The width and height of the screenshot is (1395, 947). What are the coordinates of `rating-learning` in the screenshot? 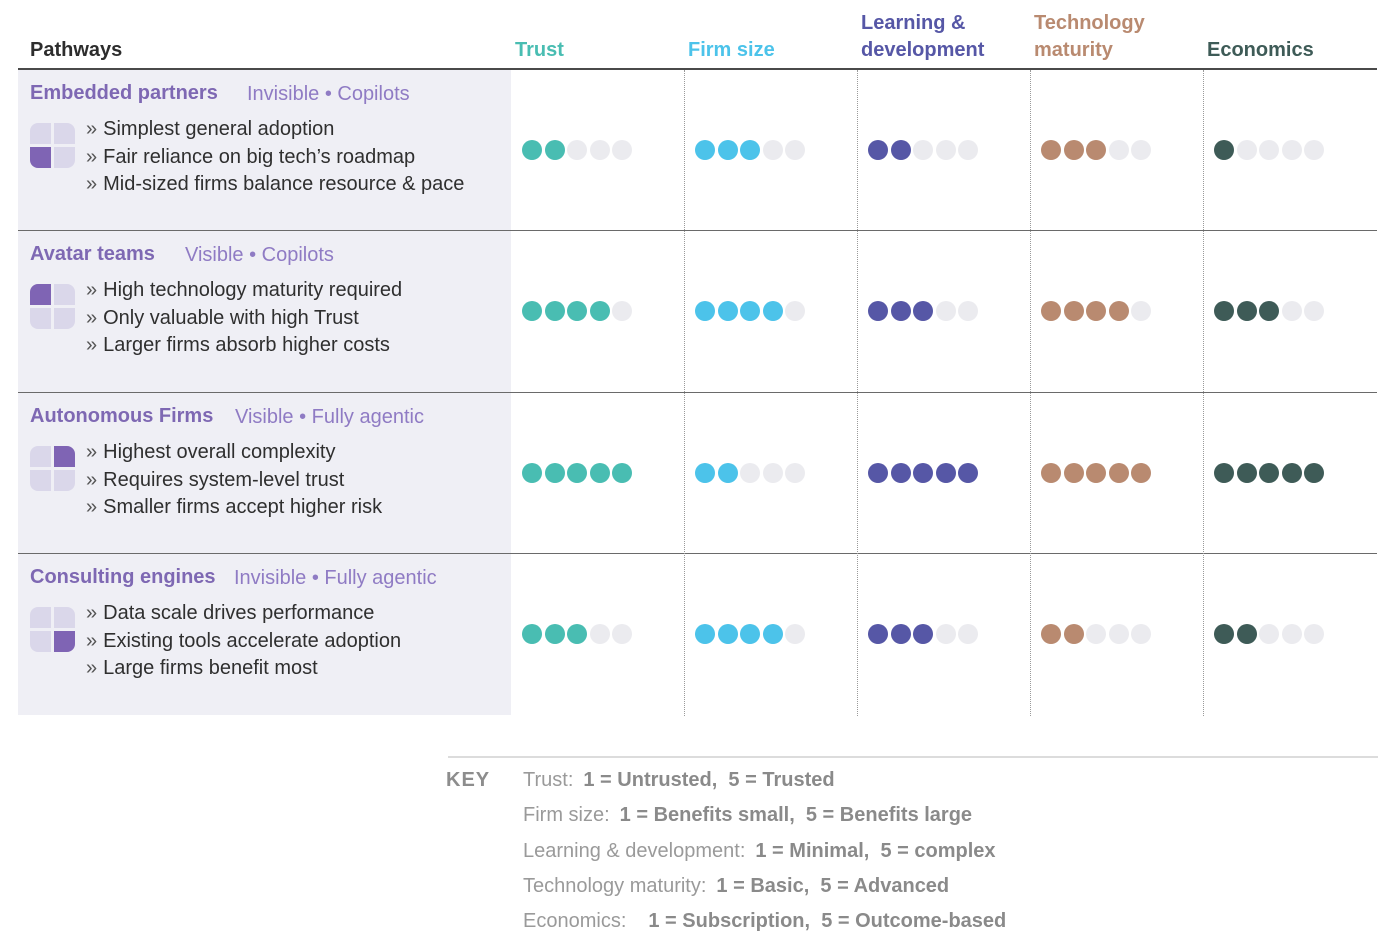 It's located at (925, 634).